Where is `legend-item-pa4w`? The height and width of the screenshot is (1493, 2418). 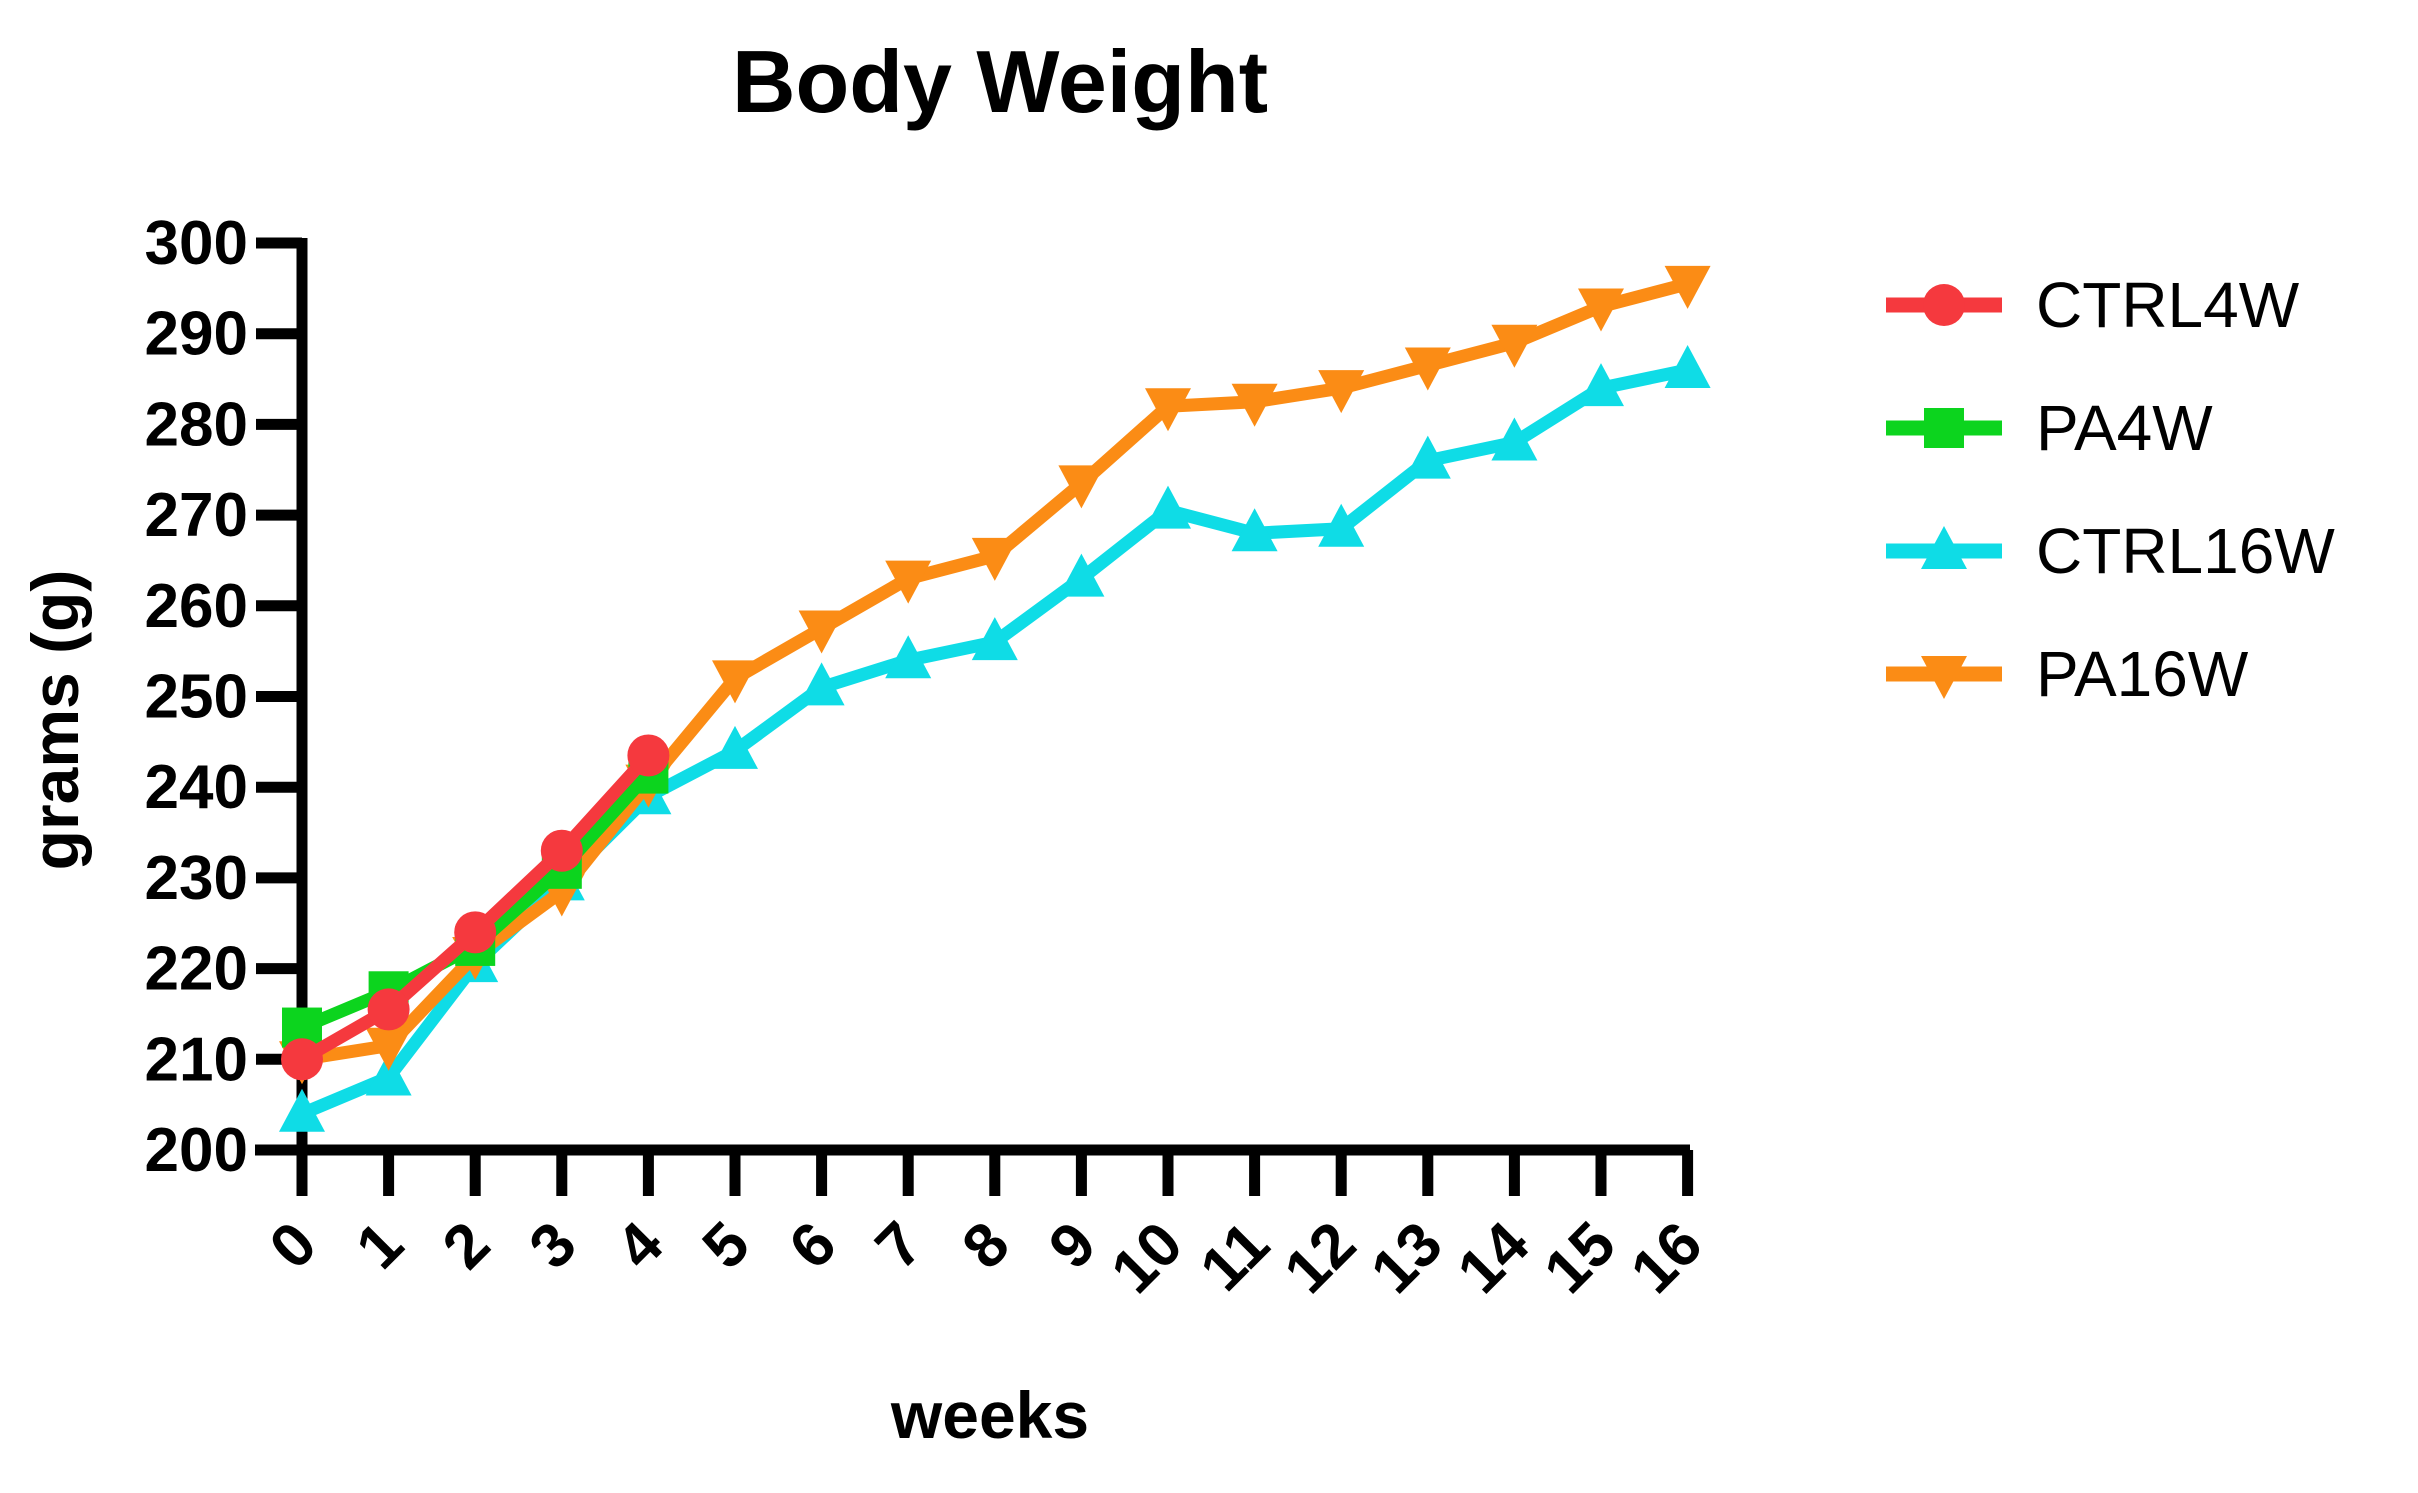 legend-item-pa4w is located at coordinates (1944, 428).